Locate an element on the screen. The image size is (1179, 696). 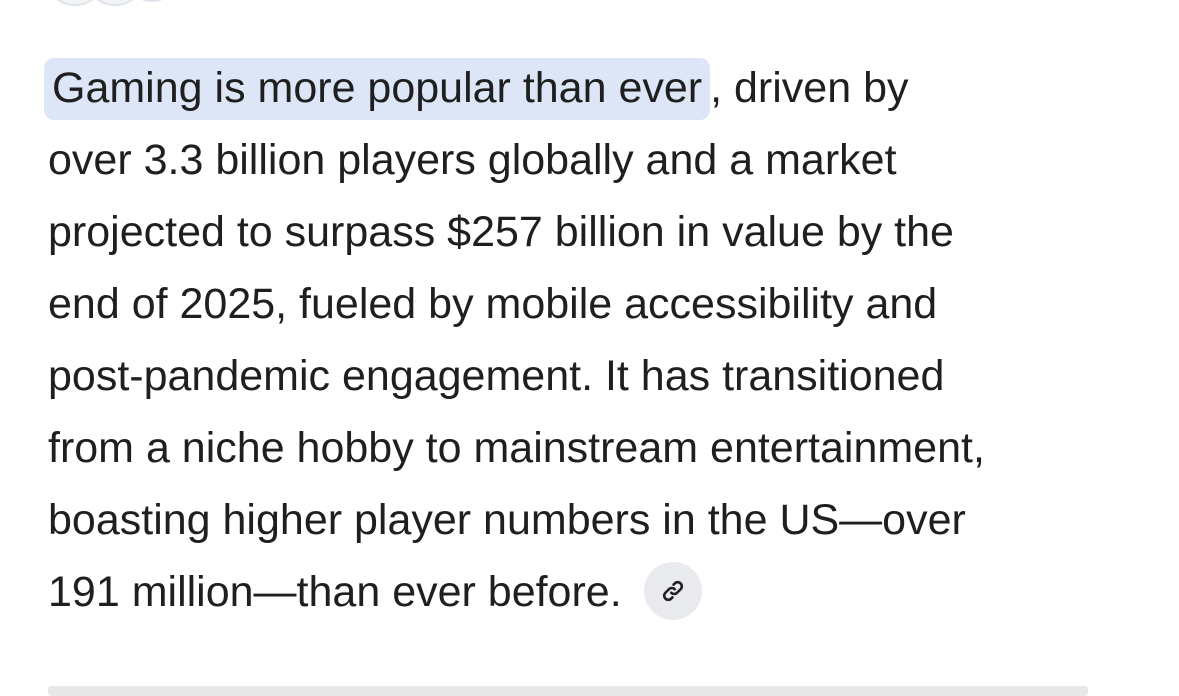
text-segment: 191 million—than ever before. is located at coordinates (335, 592).